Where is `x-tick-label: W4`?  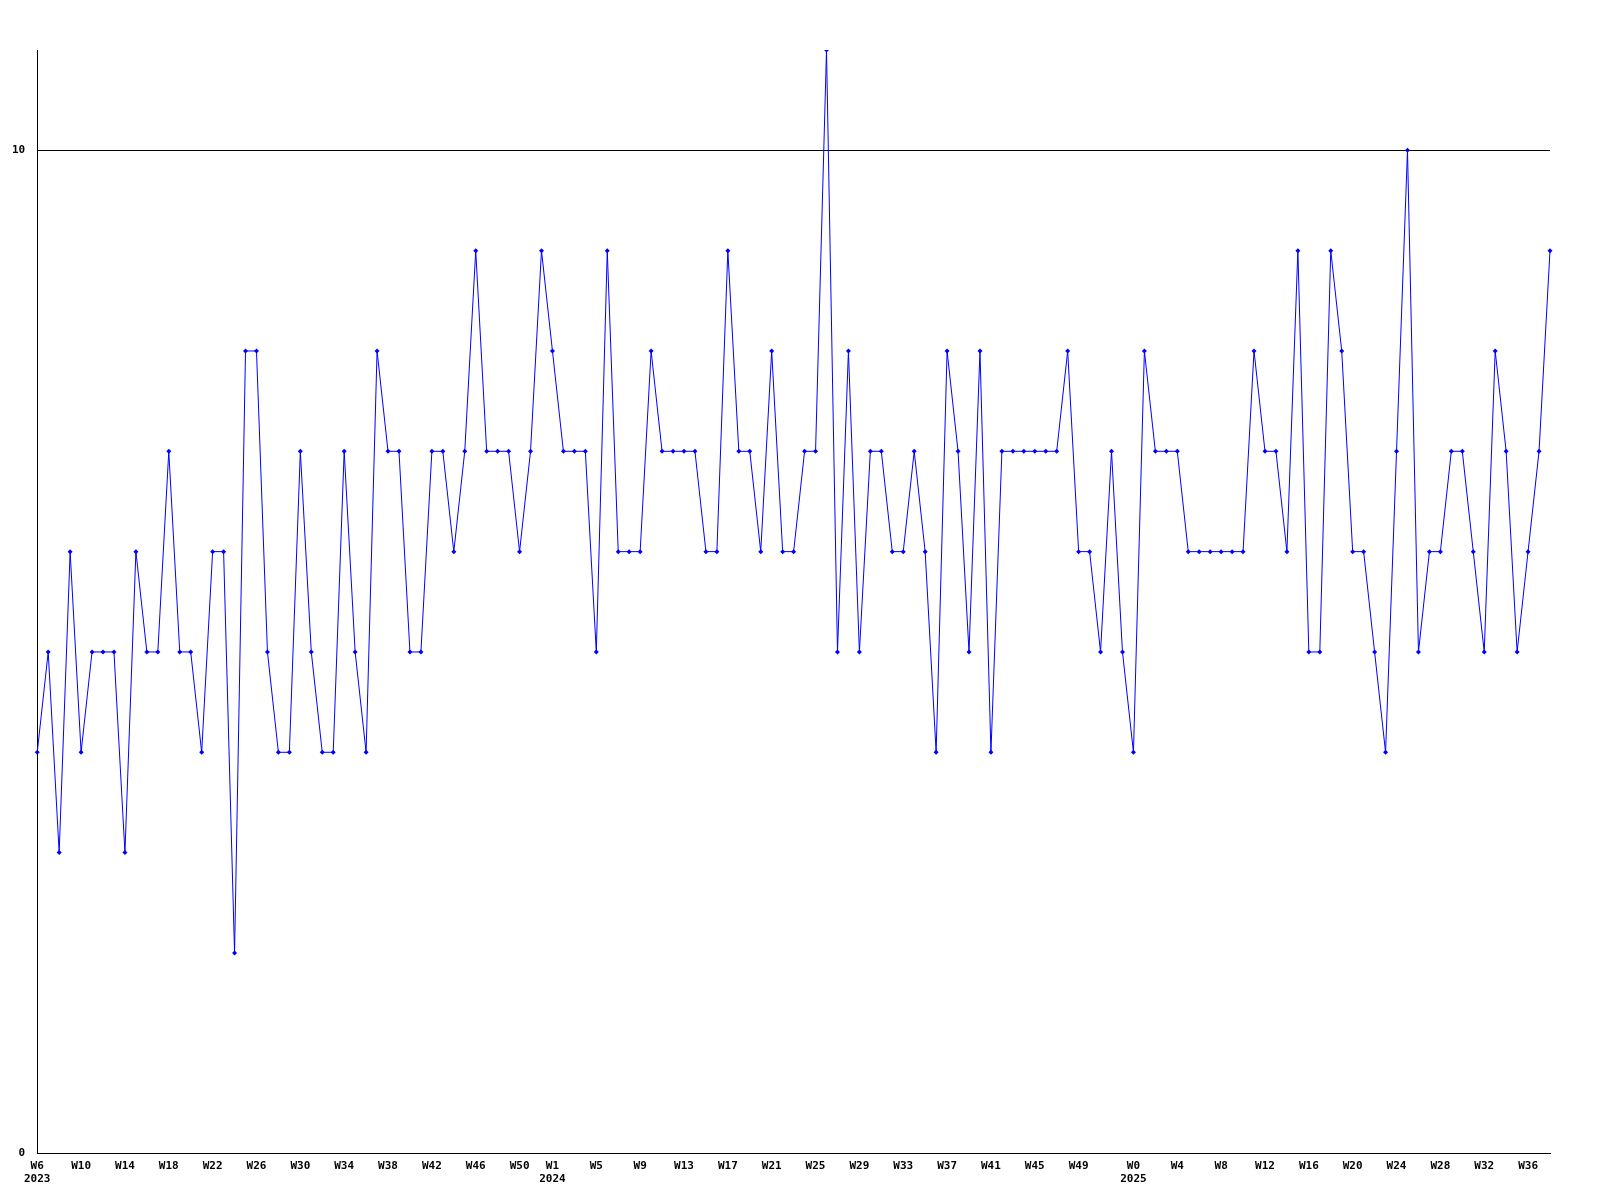
x-tick-label: W4 is located at coordinates (1177, 1166).